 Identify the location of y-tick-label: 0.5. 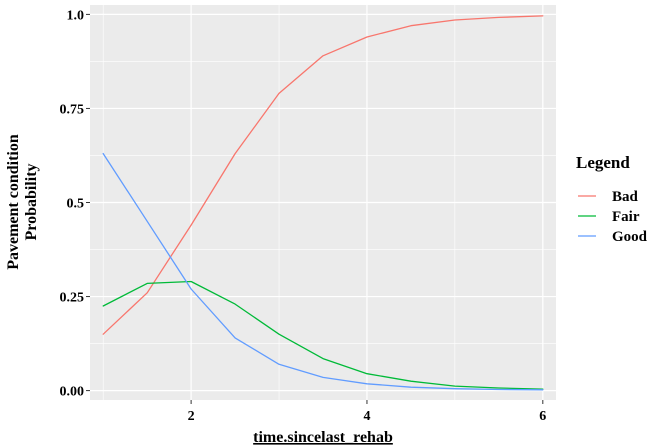
(76, 204).